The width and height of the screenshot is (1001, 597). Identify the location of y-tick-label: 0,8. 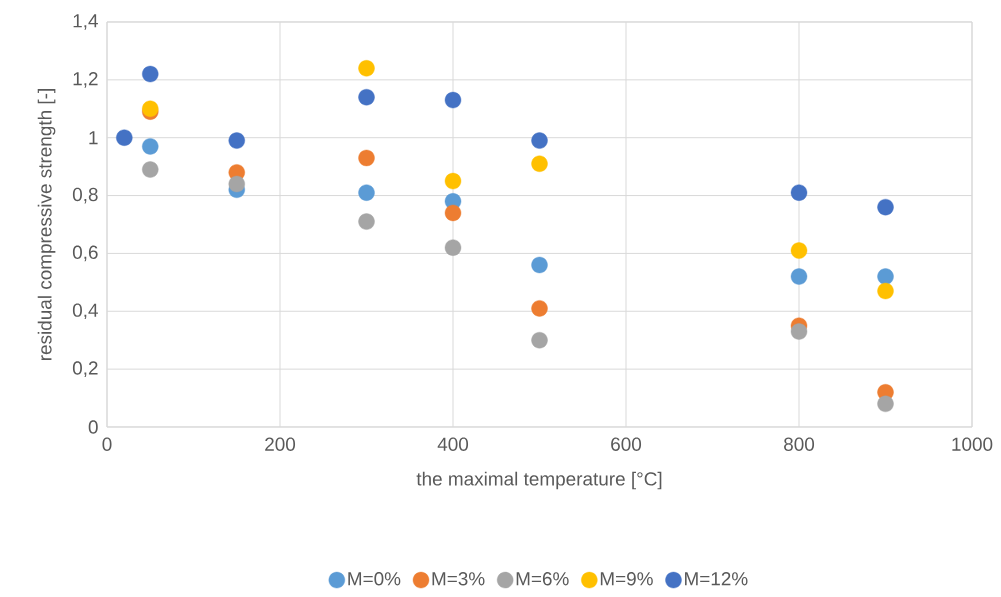
(85, 195).